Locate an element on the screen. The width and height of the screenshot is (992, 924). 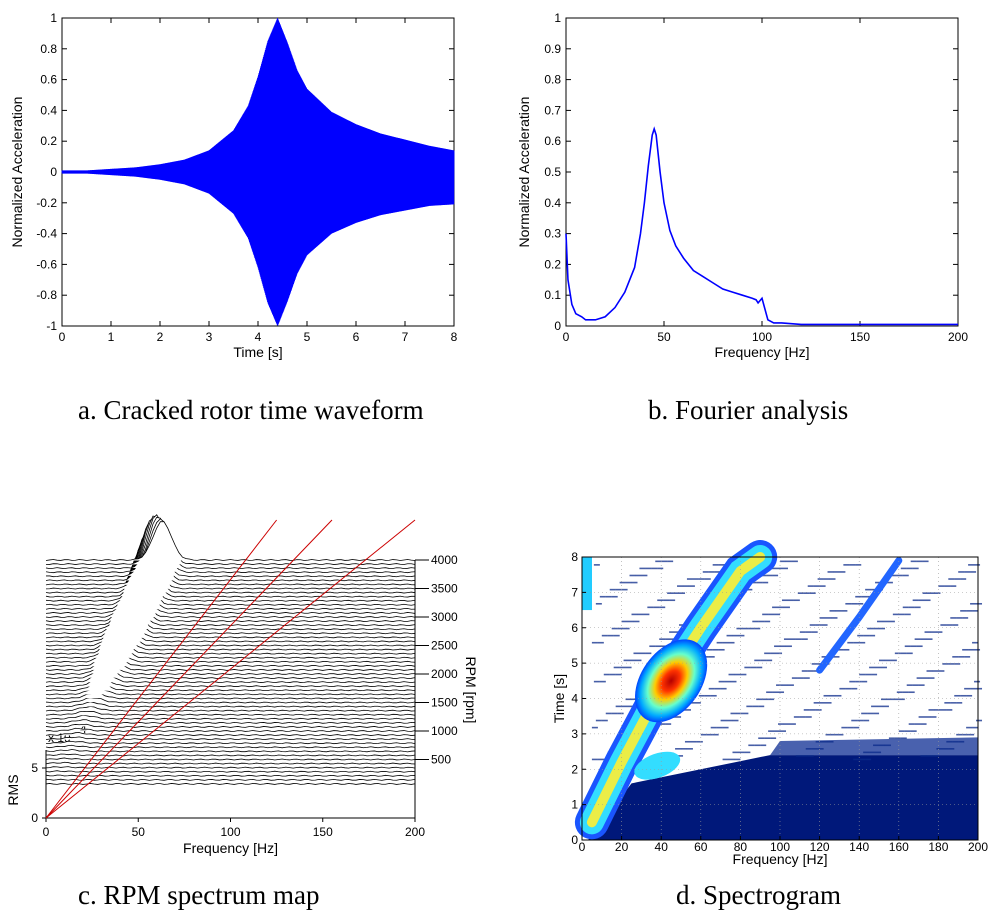
c-order-line is located at coordinates (189, 669).